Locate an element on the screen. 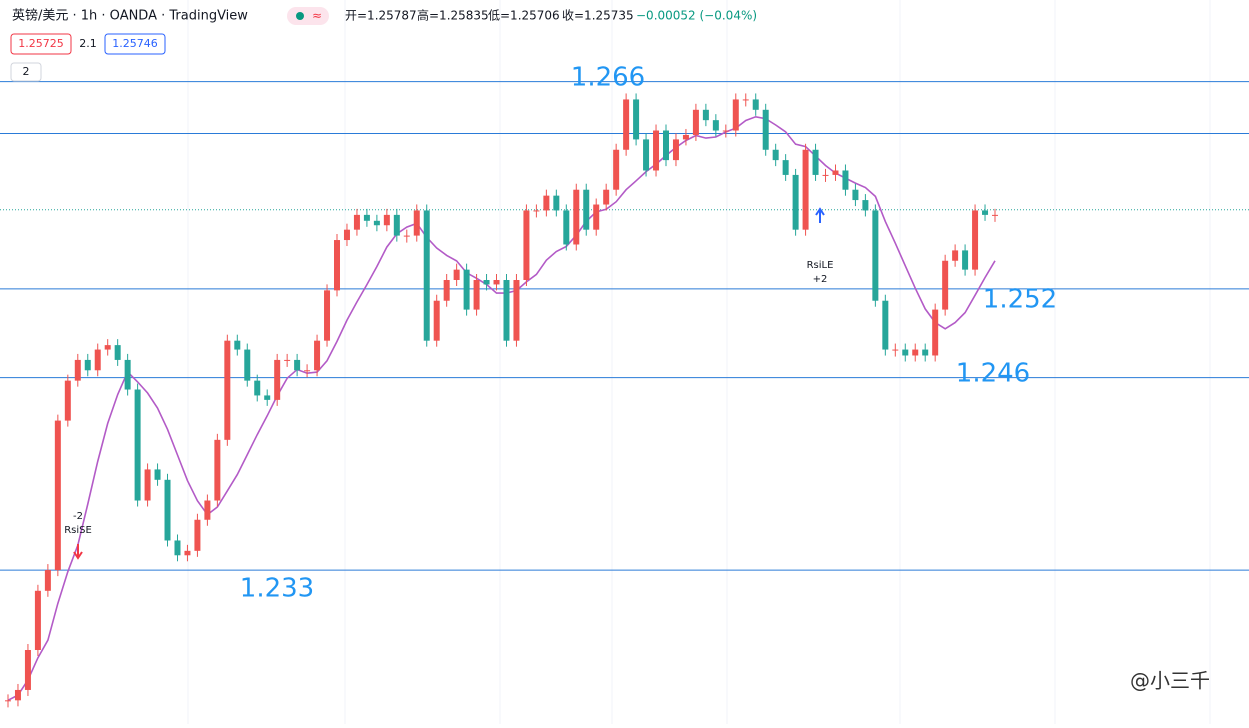  sell-button is located at coordinates (41, 44).